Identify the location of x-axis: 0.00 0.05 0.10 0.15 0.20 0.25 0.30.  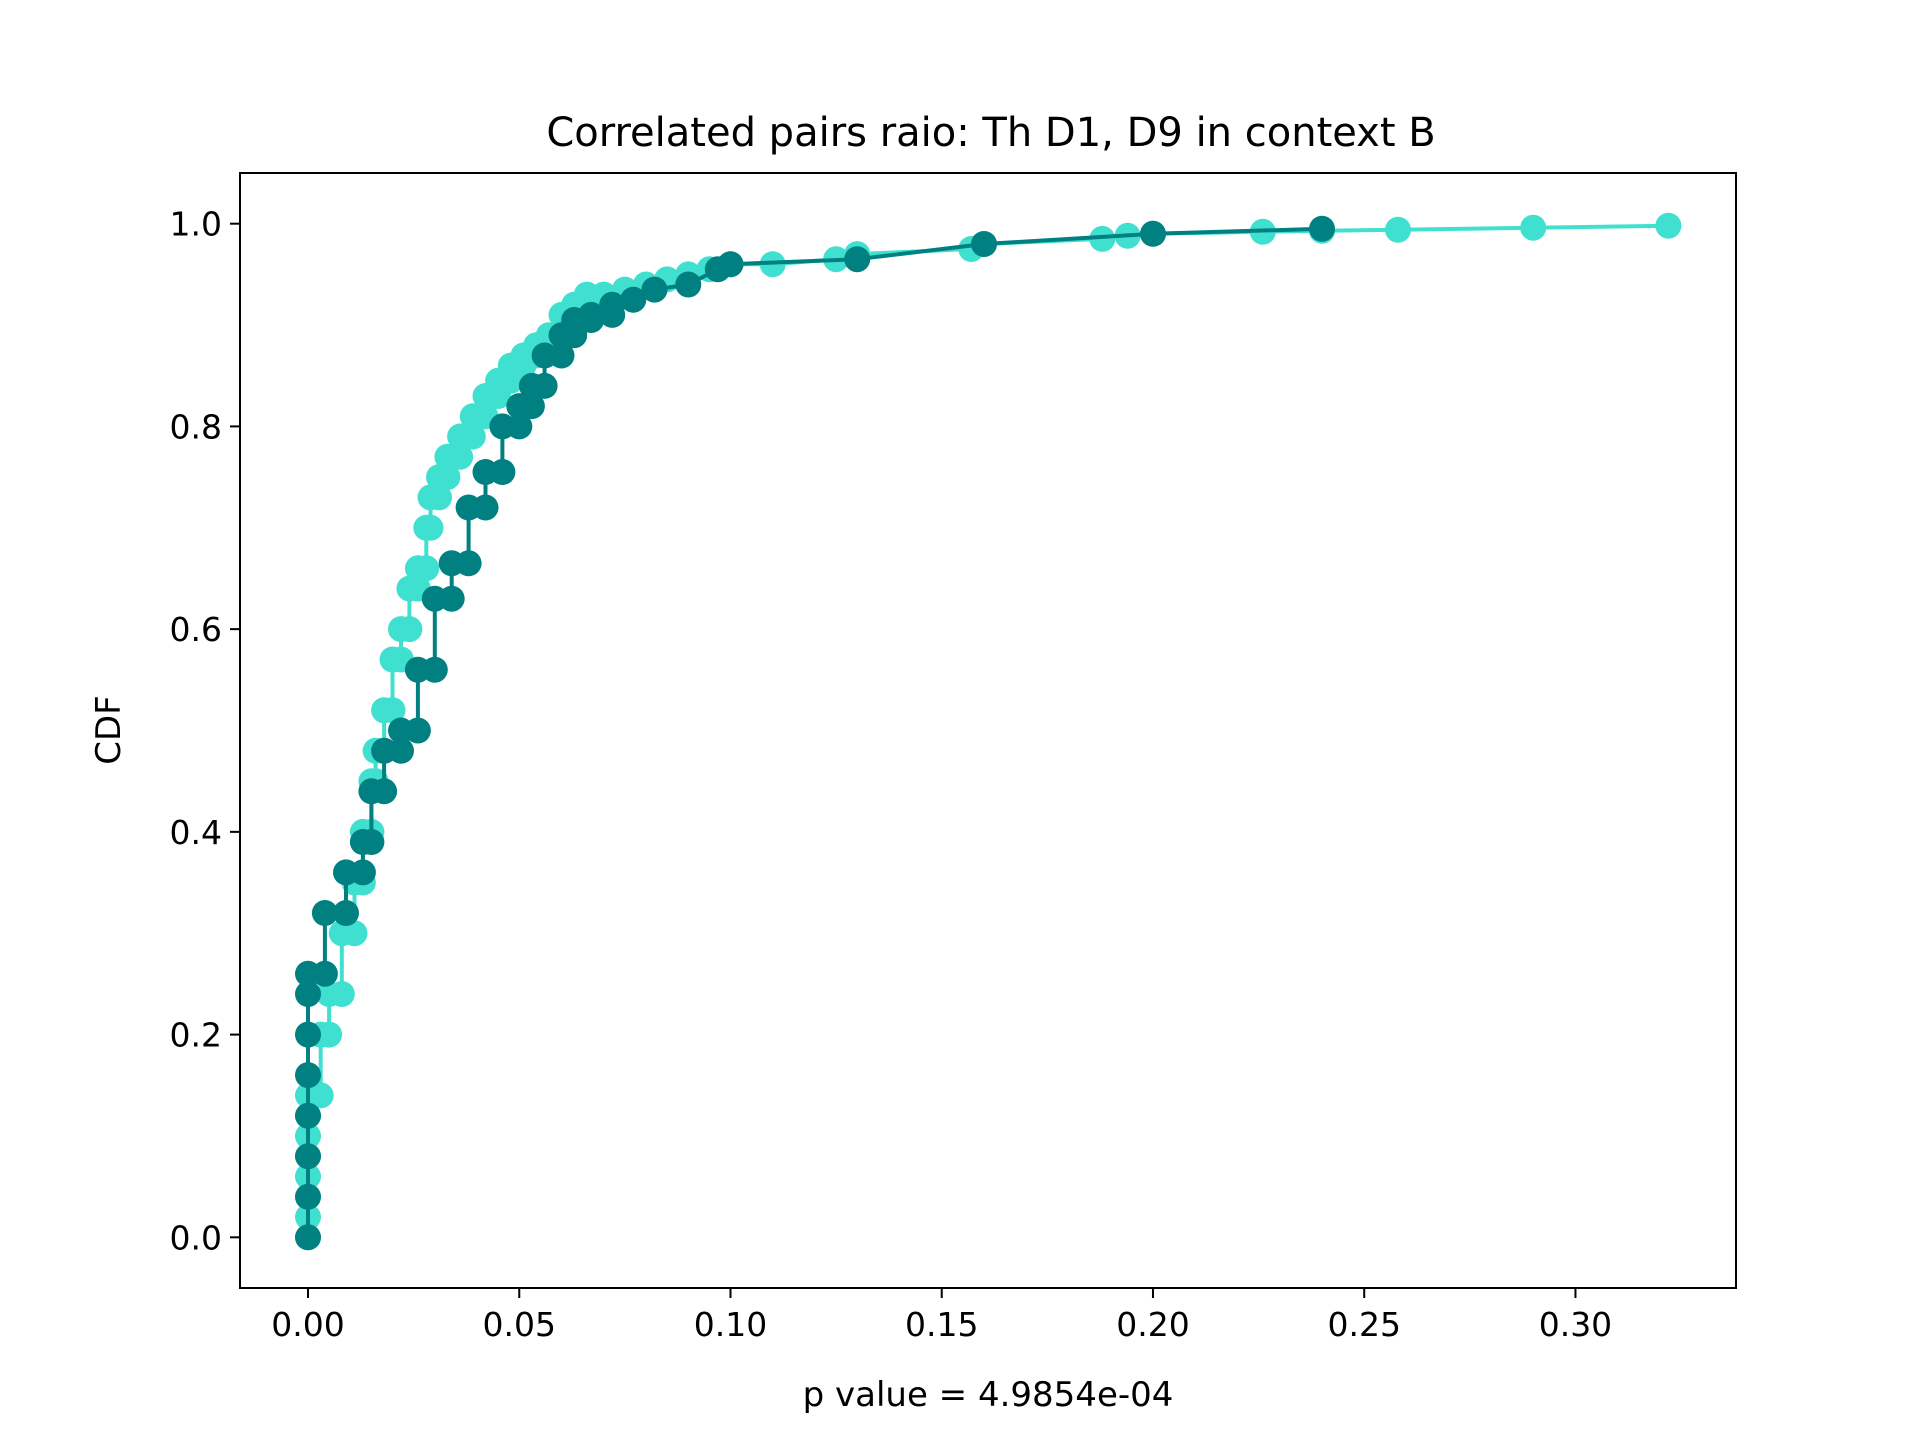
(941, 1316).